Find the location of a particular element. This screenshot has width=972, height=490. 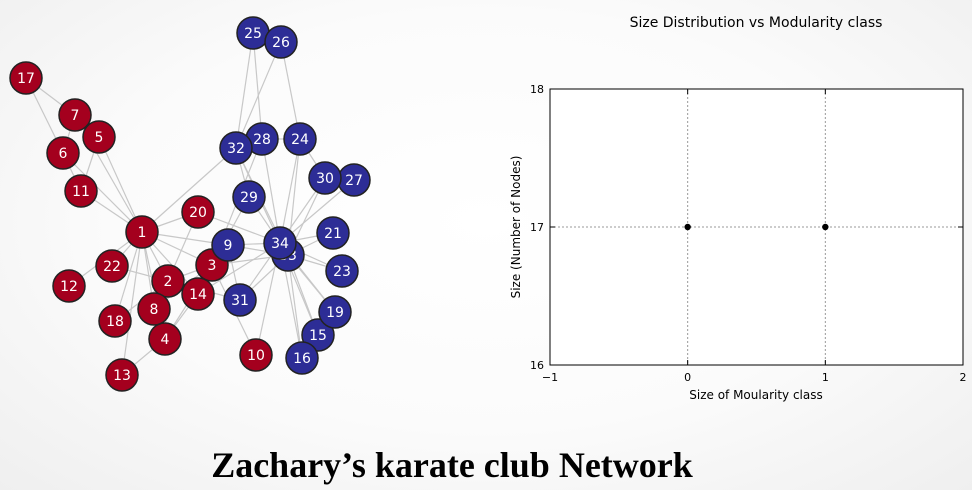

node-13: 13 is located at coordinates (122, 375).